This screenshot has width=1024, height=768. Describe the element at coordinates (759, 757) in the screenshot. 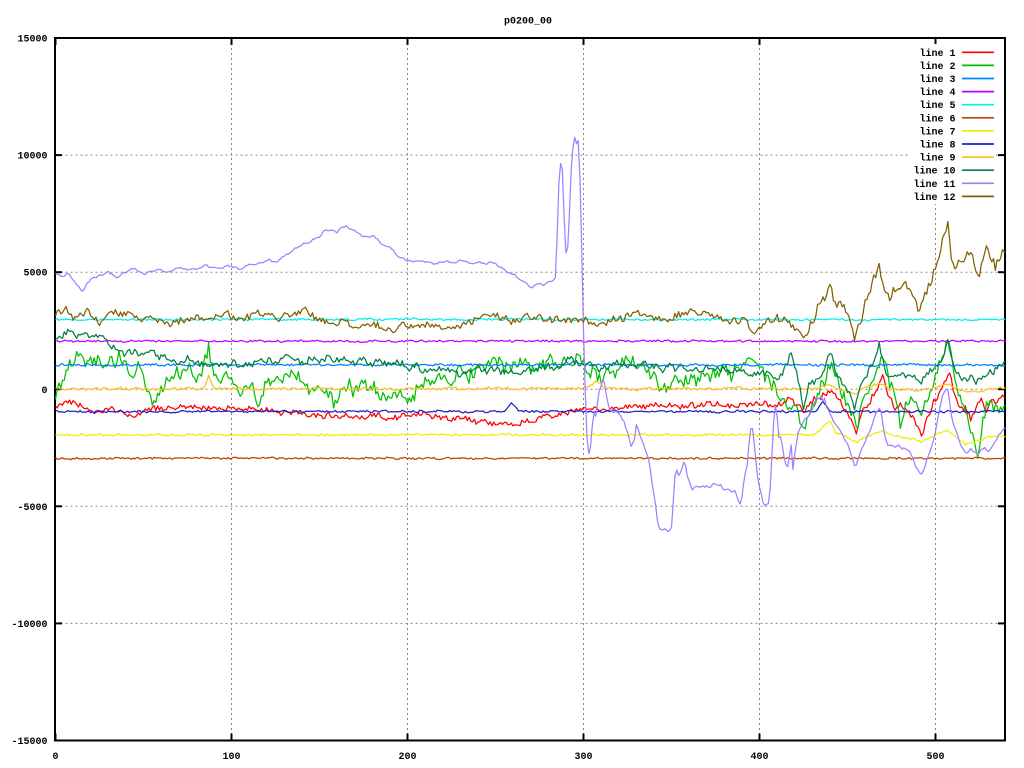

I see `svg-text: 400` at that location.